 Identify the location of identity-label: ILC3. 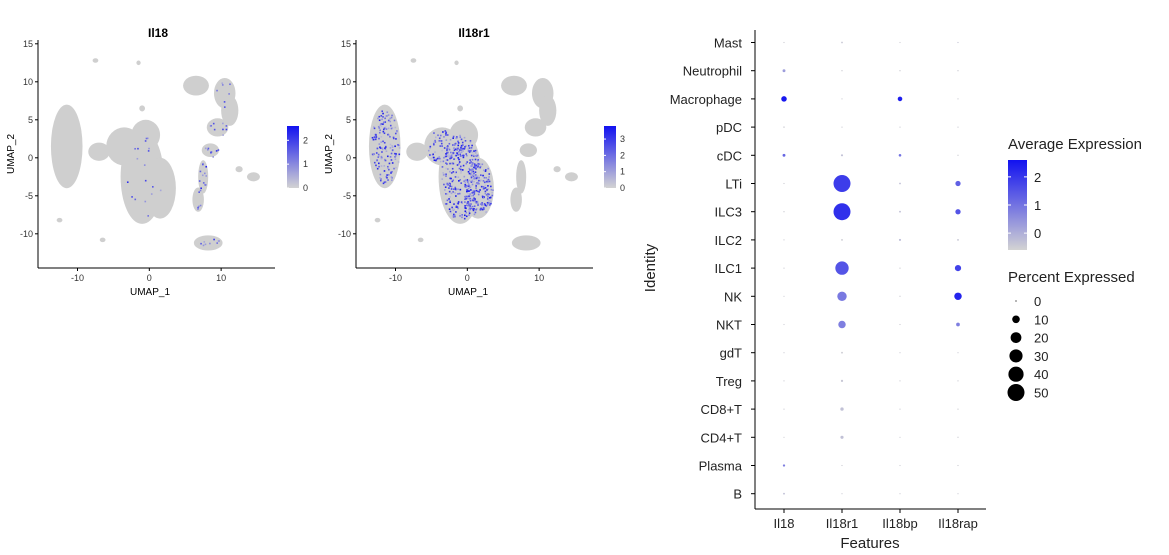
(728, 212).